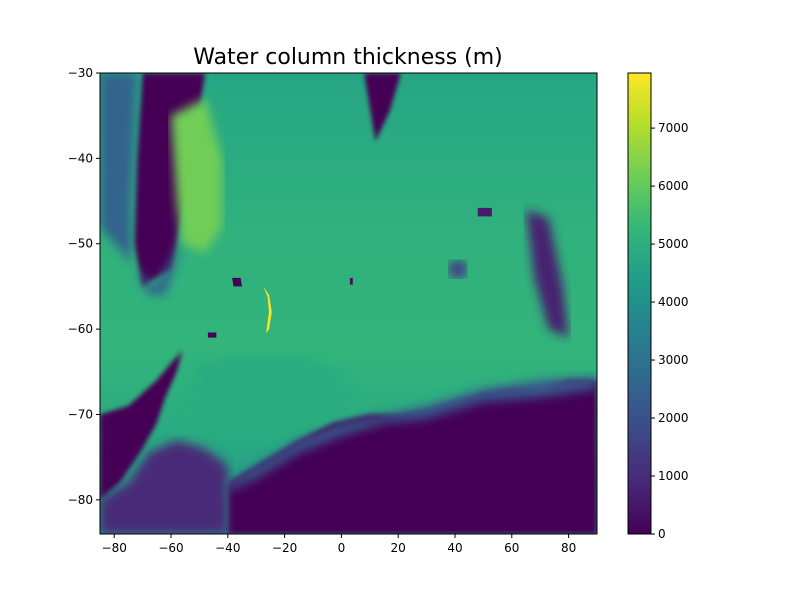 This screenshot has height=600, width=800. What do you see at coordinates (237, 282) in the screenshot?
I see `region-south-georgia` at bounding box center [237, 282].